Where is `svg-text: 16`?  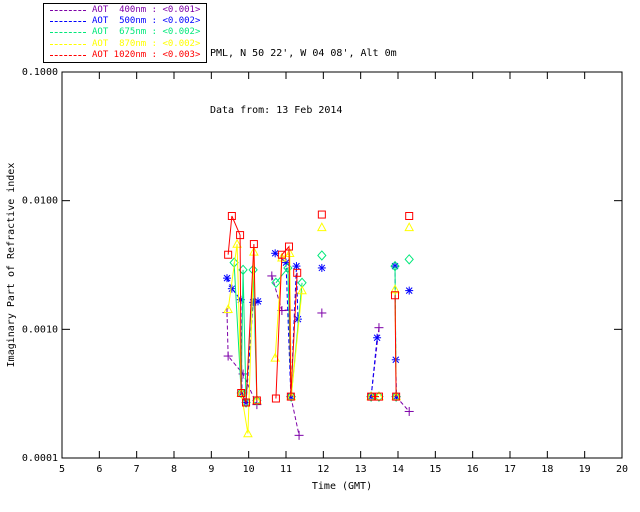
svg-text: 16 is located at coordinates (473, 469).